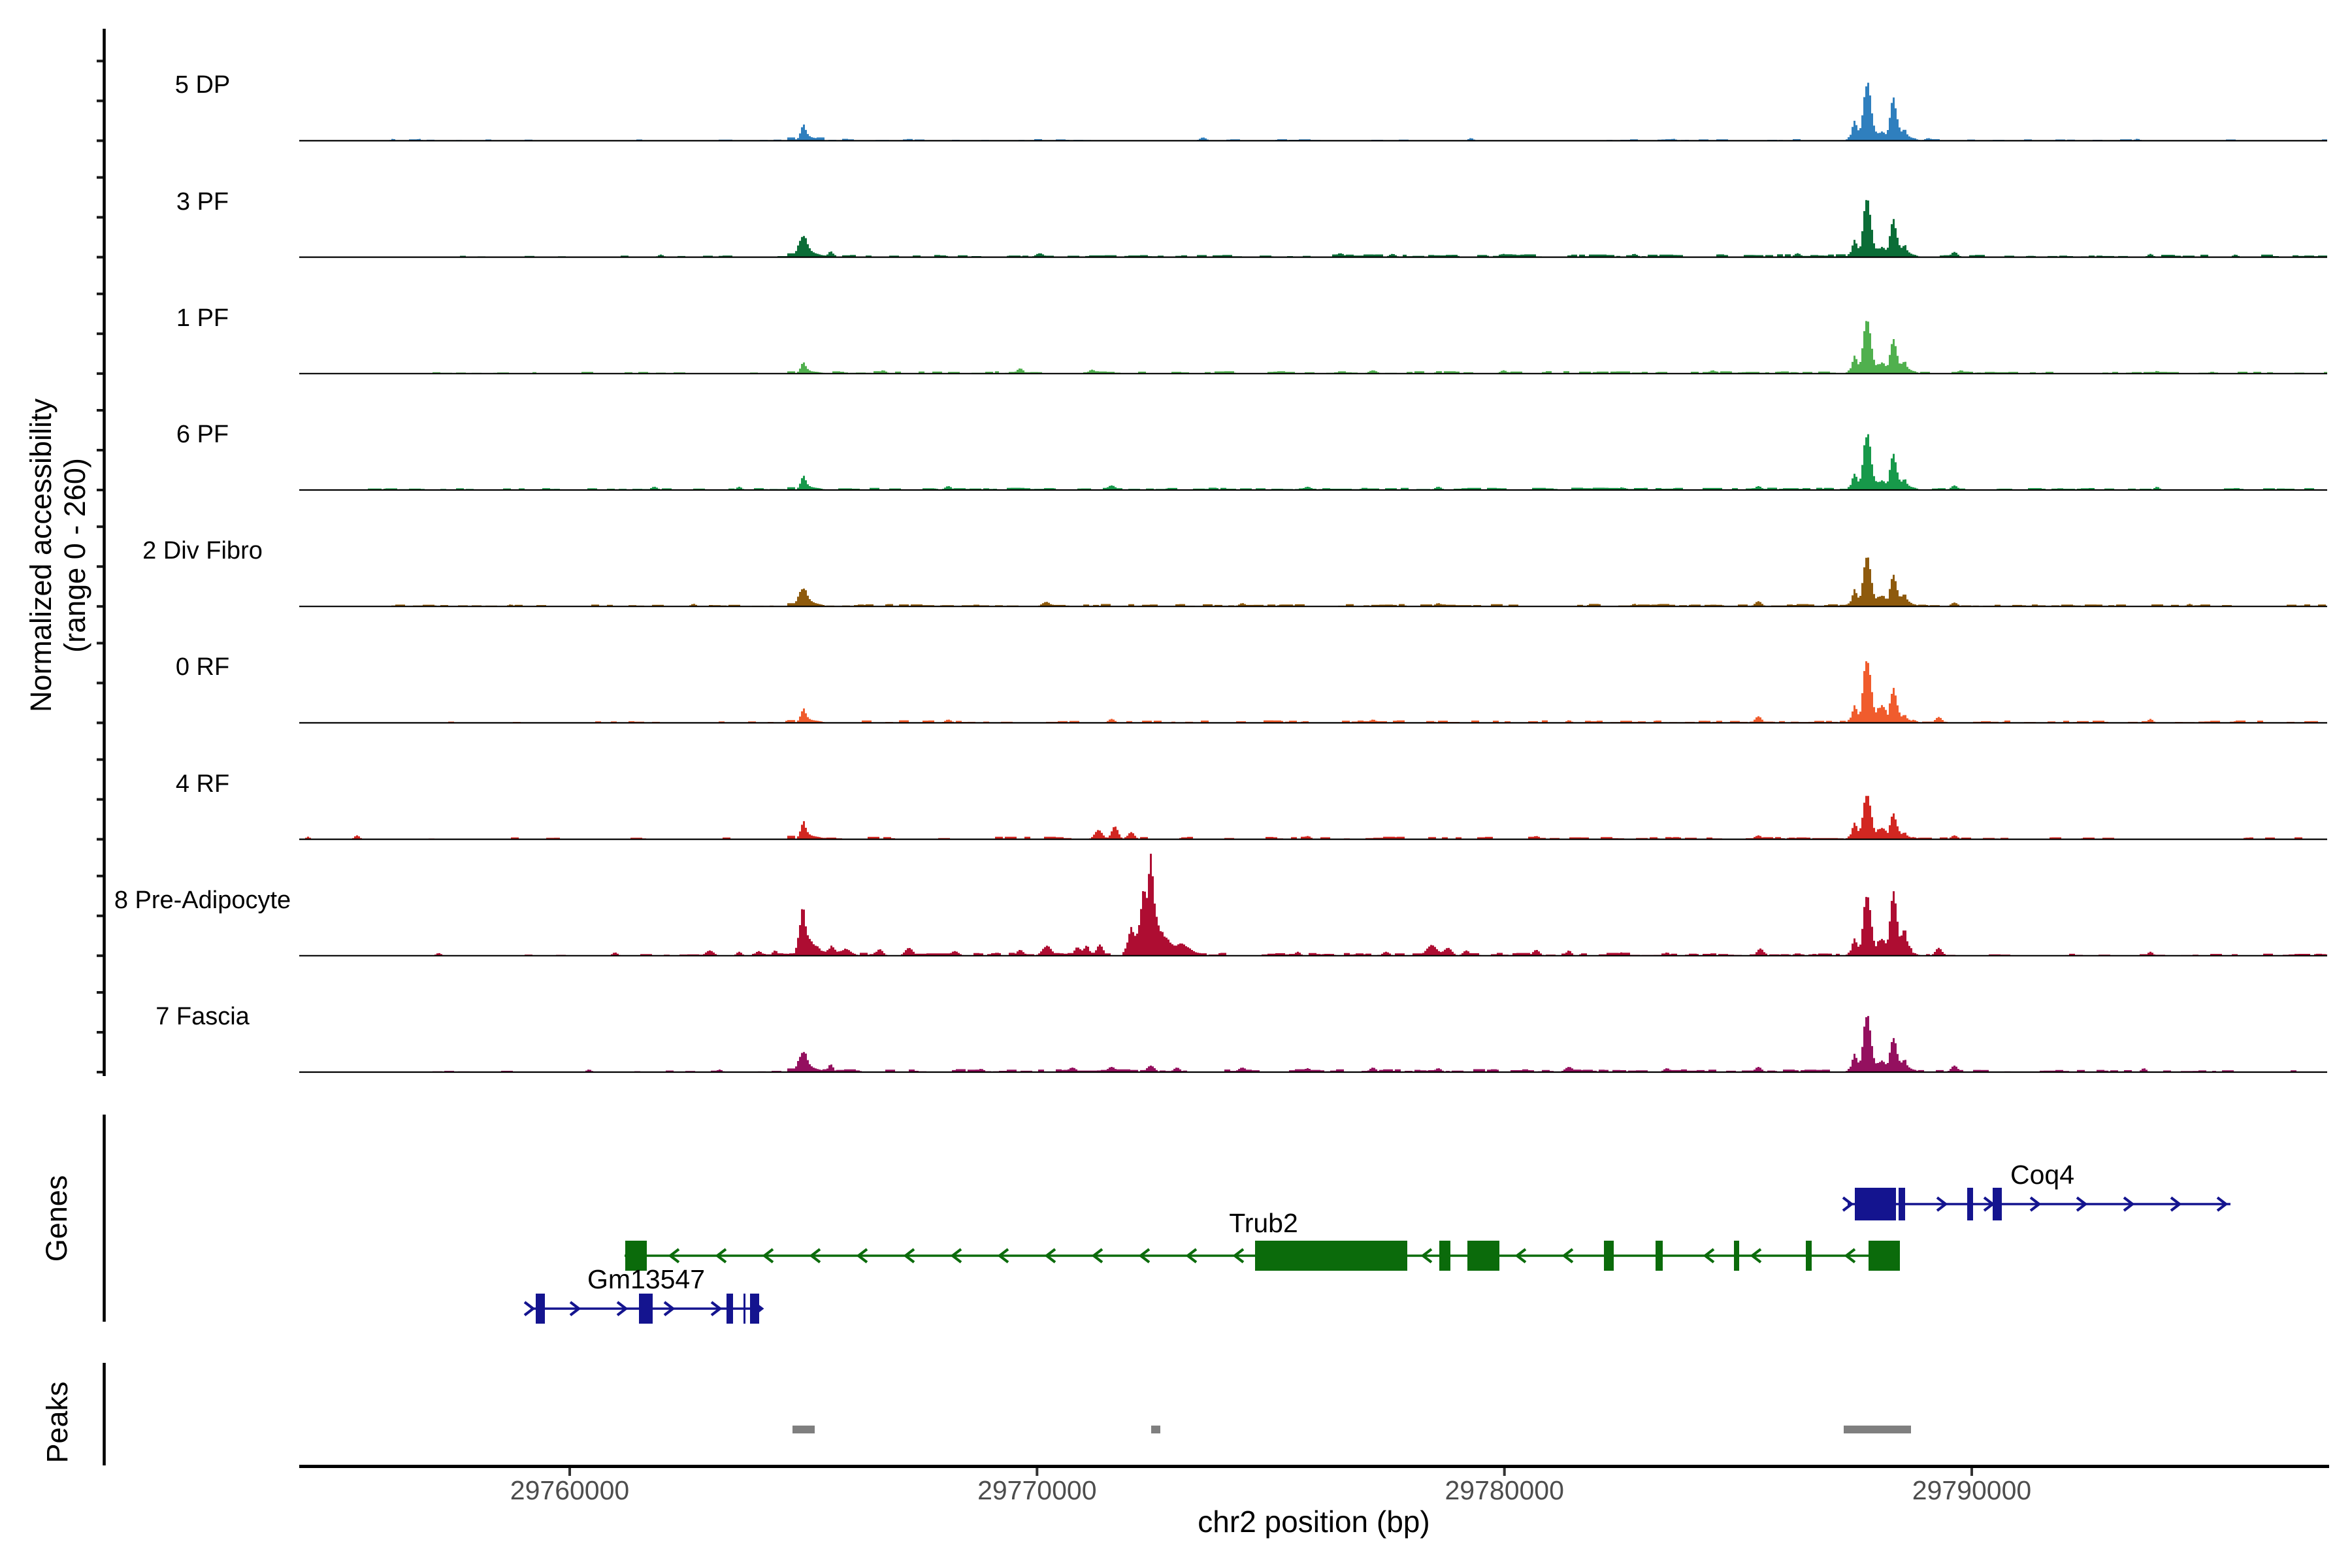 This screenshot has height=1568, width=2352. Describe the element at coordinates (646, 1279) in the screenshot. I see `svg-text: Gm13547` at that location.